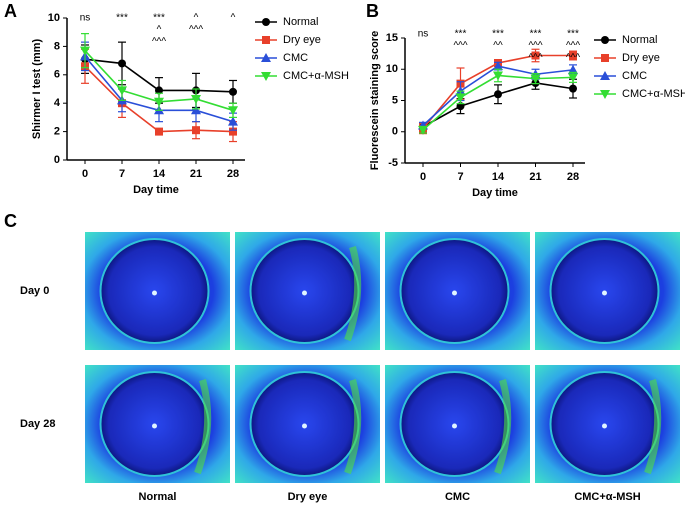 This screenshot has width=685, height=507. What do you see at coordinates (10, 221) in the screenshot?
I see `panel-label: C` at bounding box center [10, 221].